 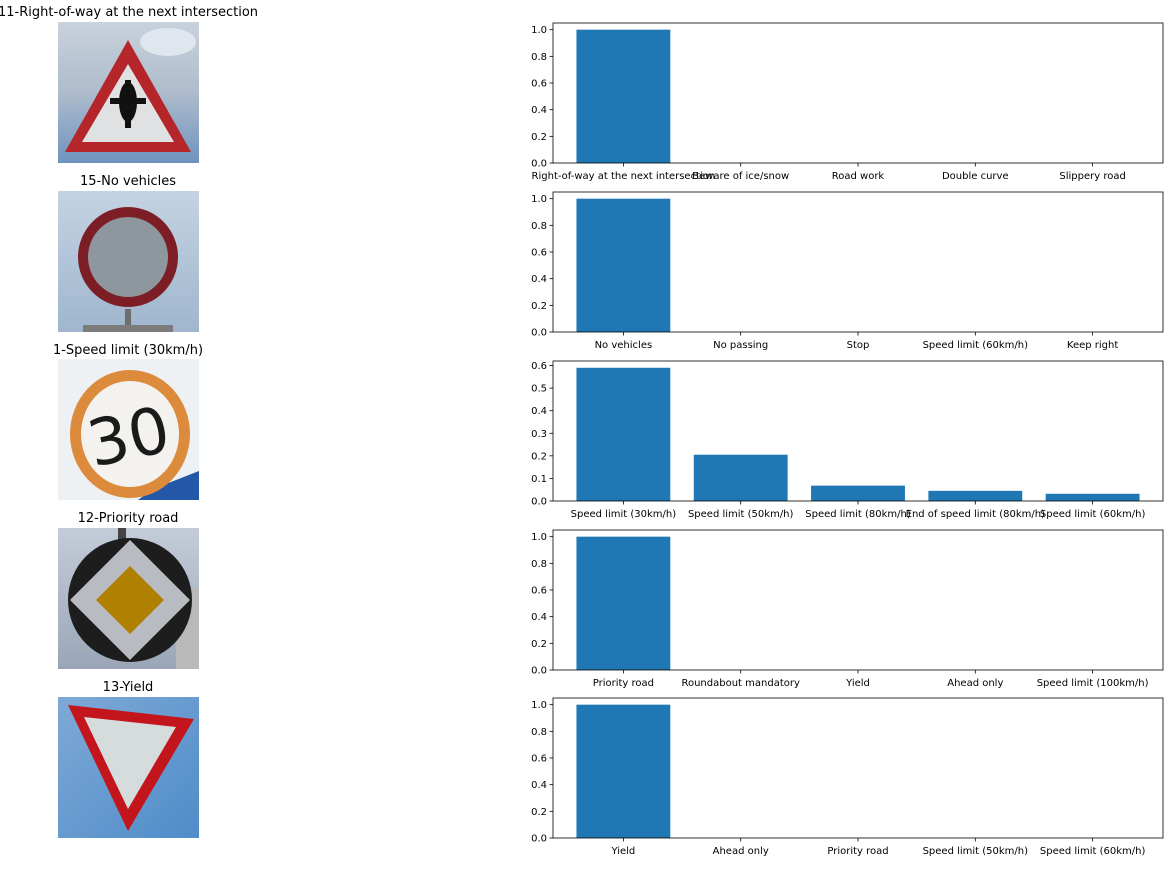 I want to click on x-tick-label: Stop, so click(x=858, y=345).